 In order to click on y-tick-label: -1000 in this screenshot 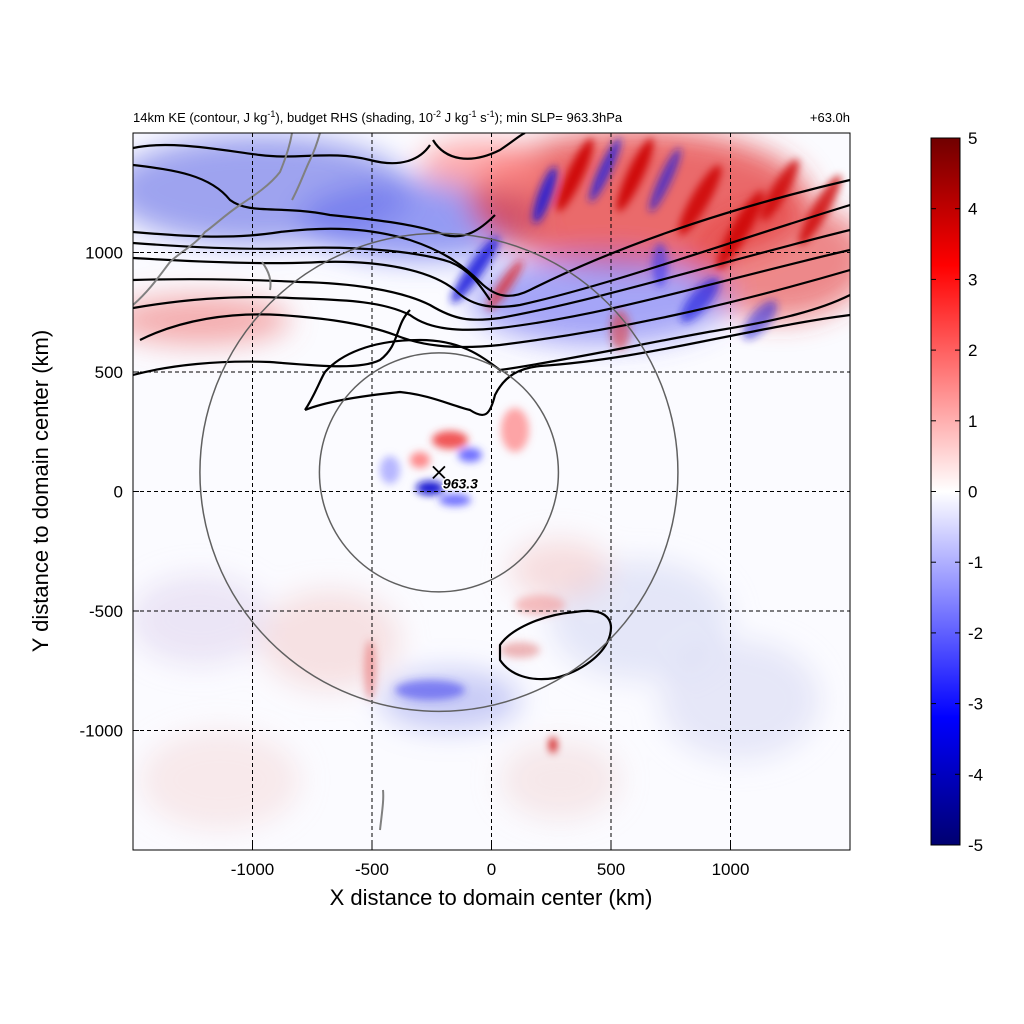, I will do `click(101, 731)`.